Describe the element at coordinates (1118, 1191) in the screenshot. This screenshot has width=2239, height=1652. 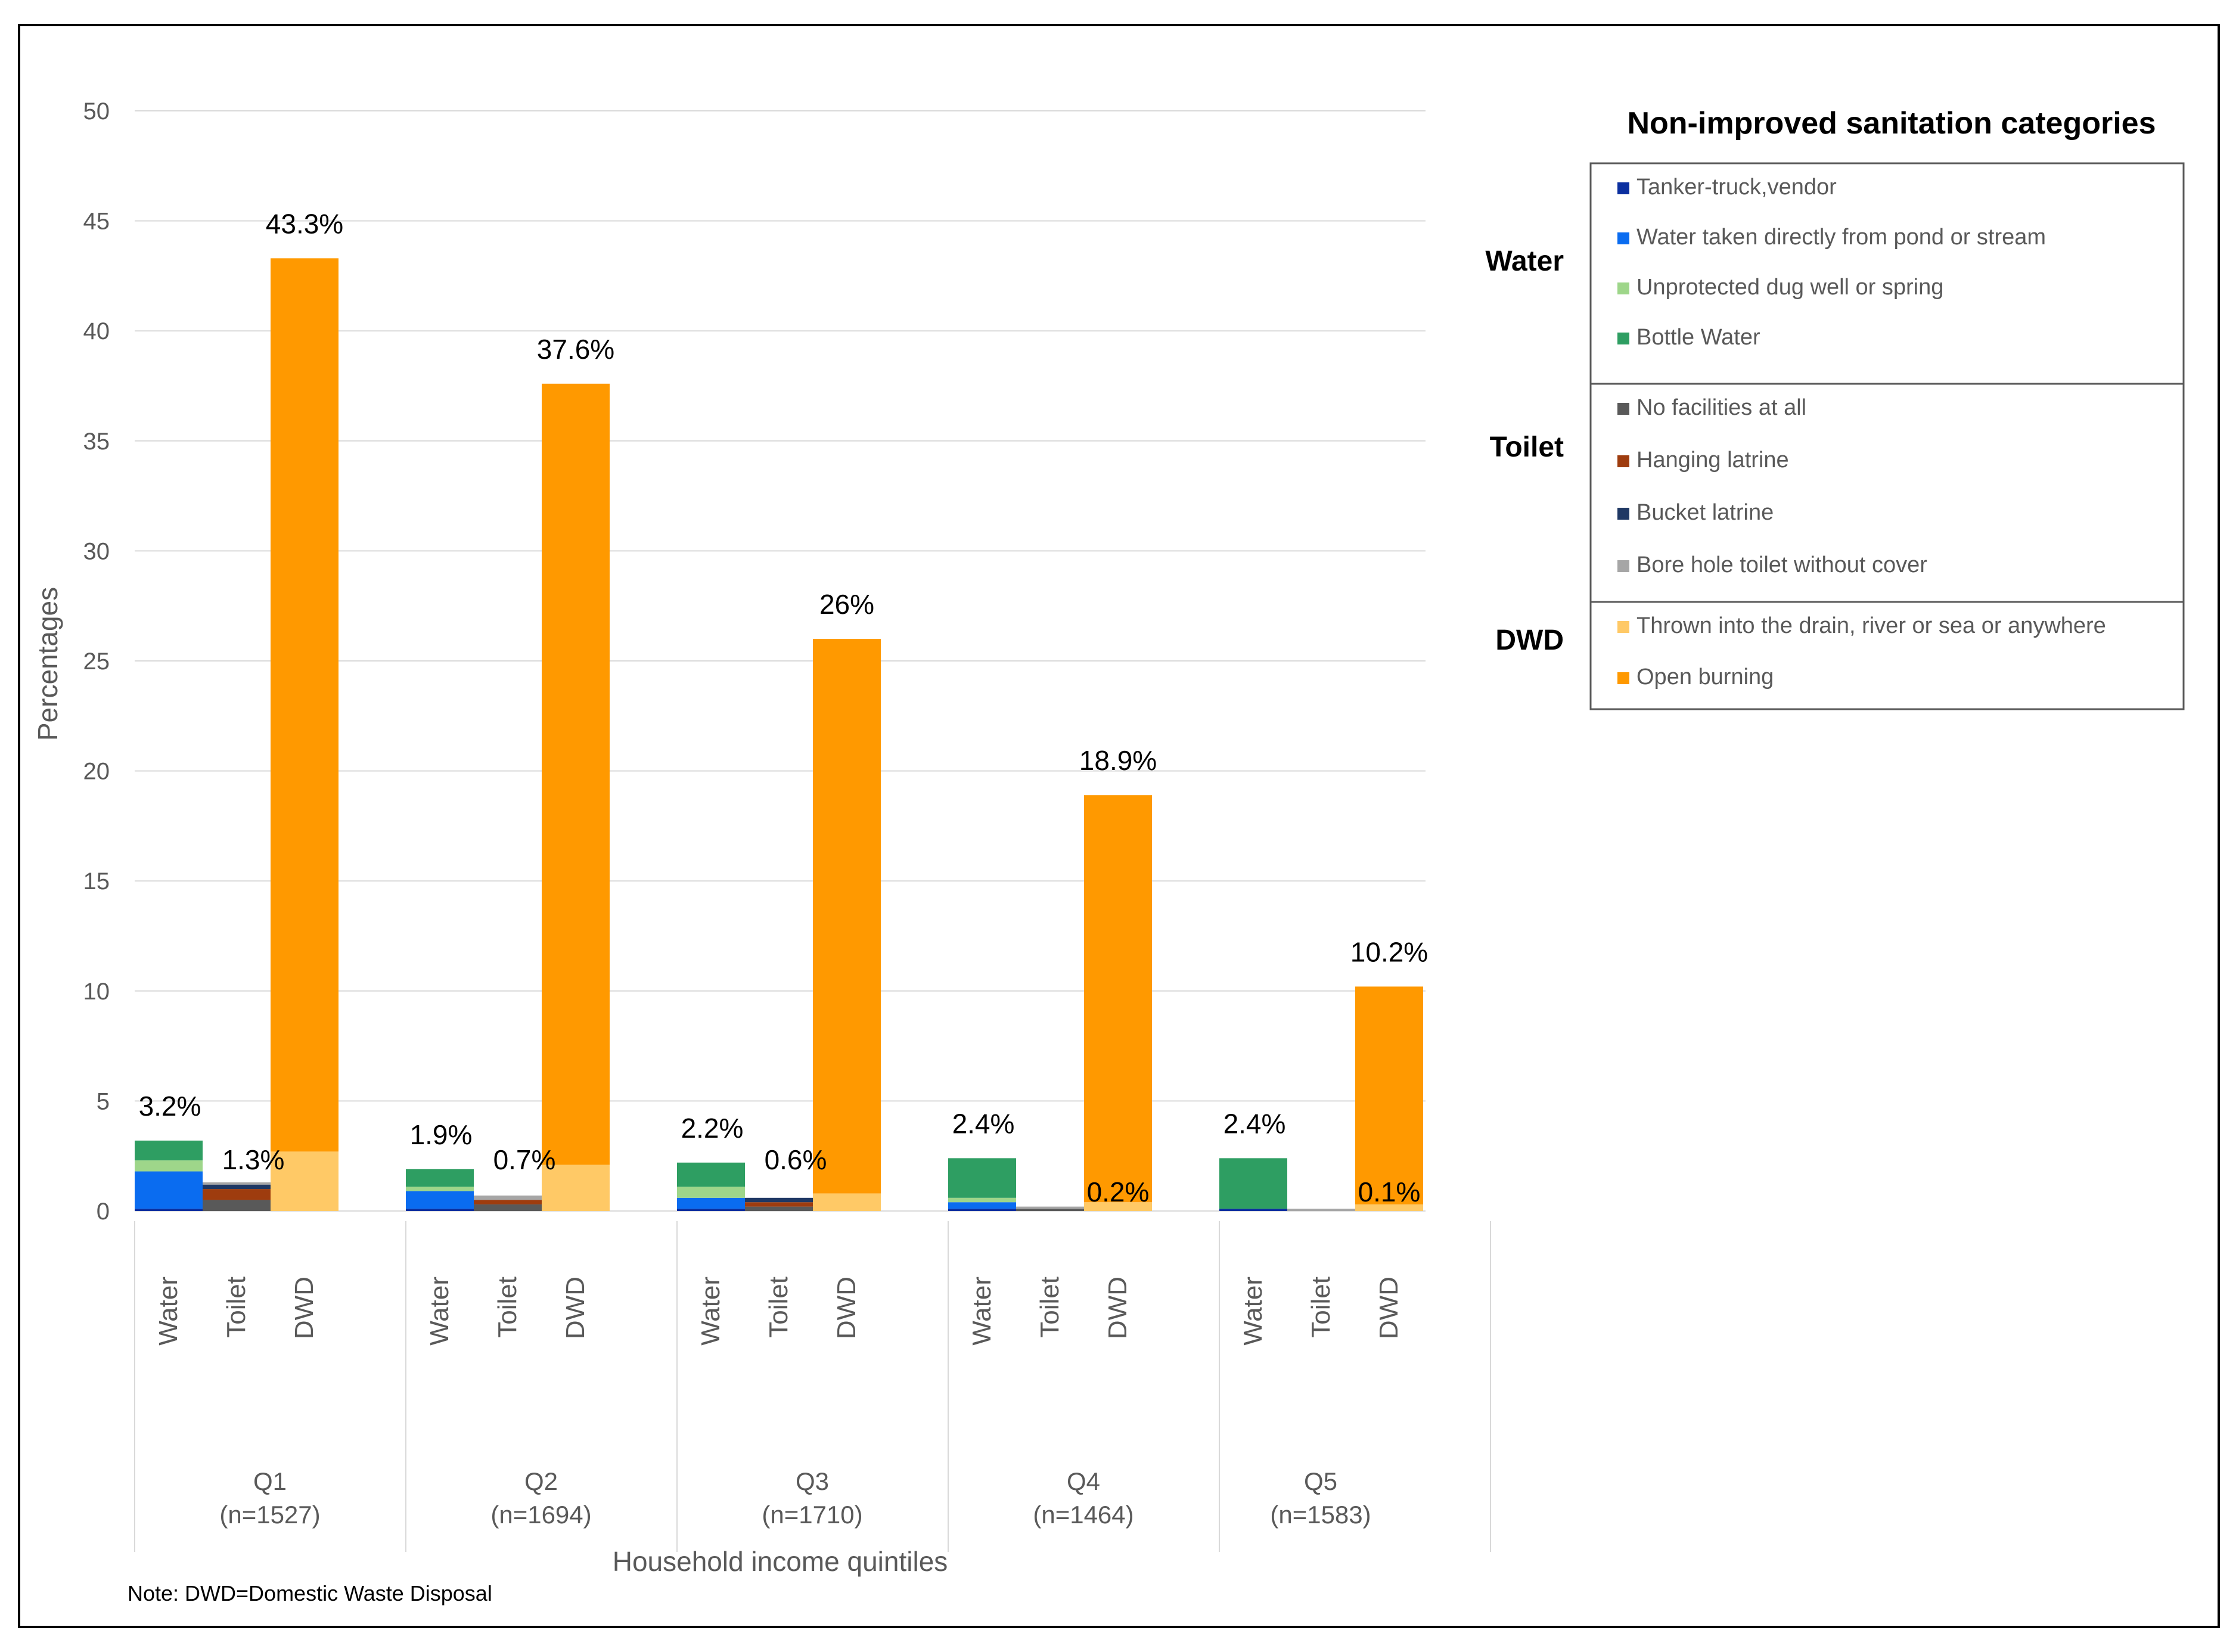
I see `bar-total-label: 0.2%` at that location.